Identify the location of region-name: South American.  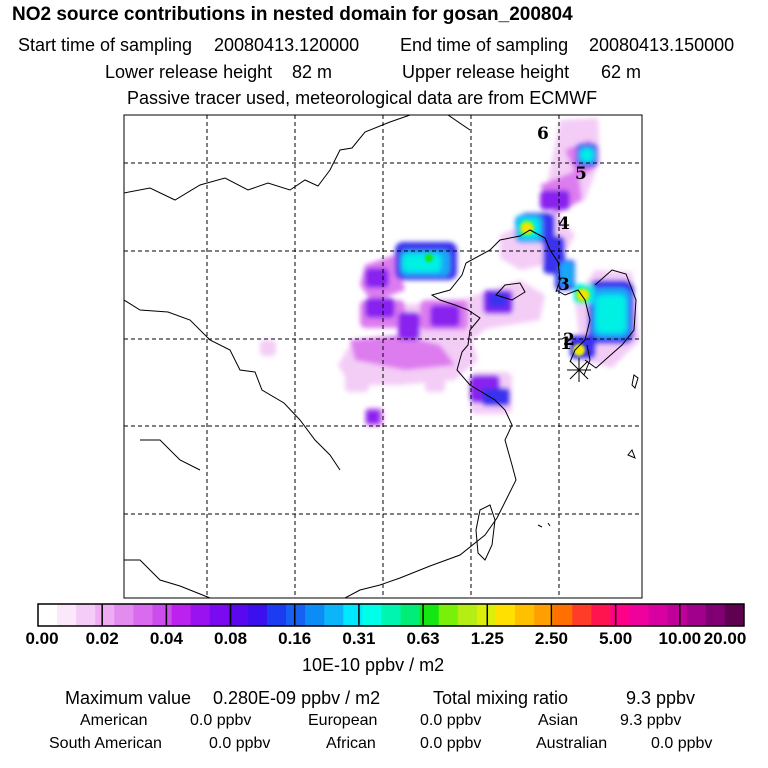
(105, 743).